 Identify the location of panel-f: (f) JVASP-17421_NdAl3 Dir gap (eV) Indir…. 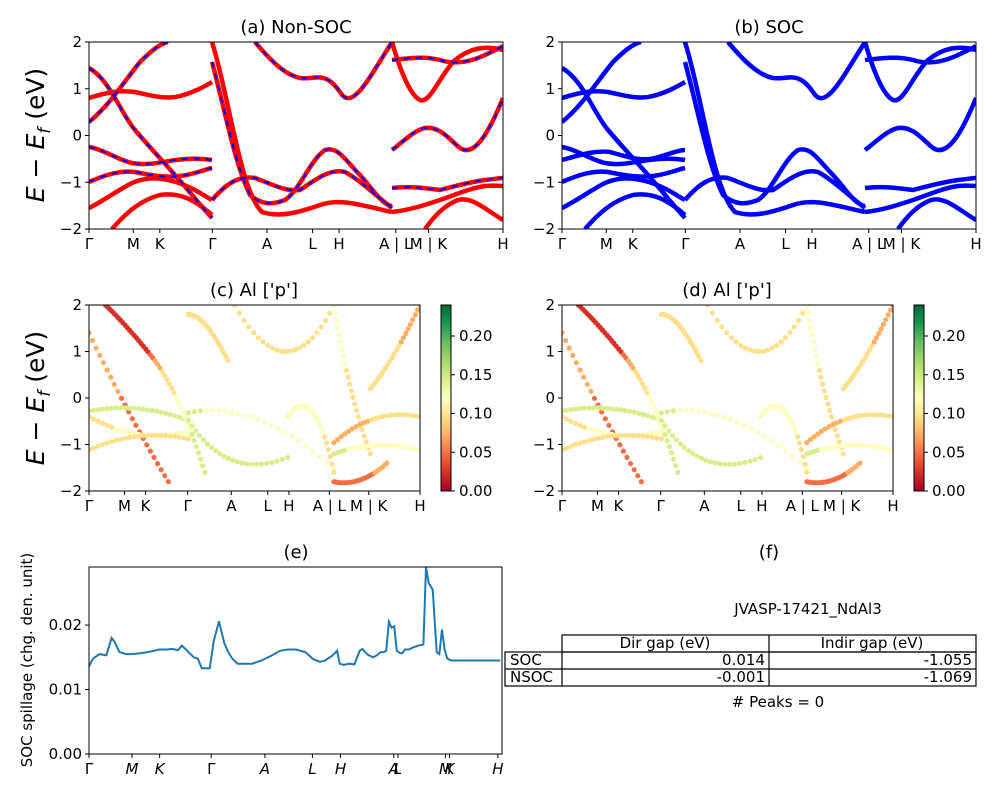
(740, 626).